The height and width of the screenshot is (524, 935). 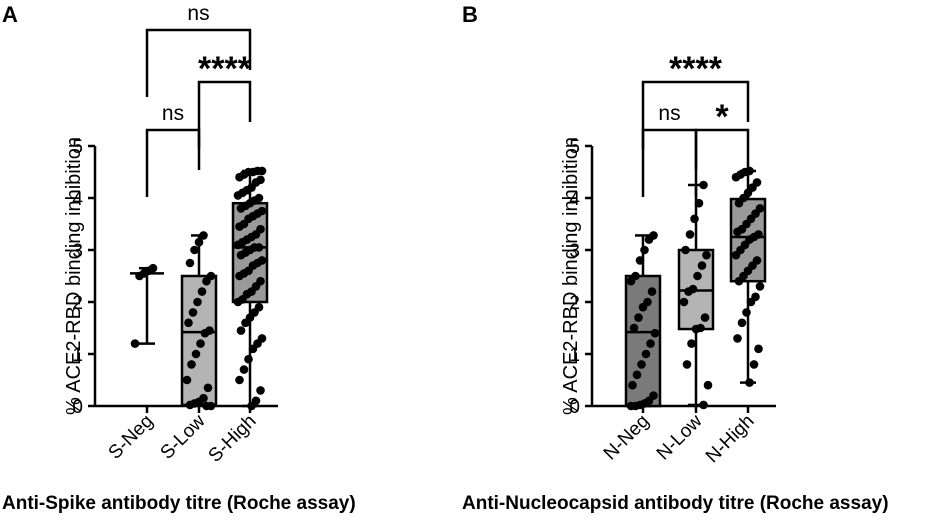 I want to click on points-n-low, so click(x=696, y=295).